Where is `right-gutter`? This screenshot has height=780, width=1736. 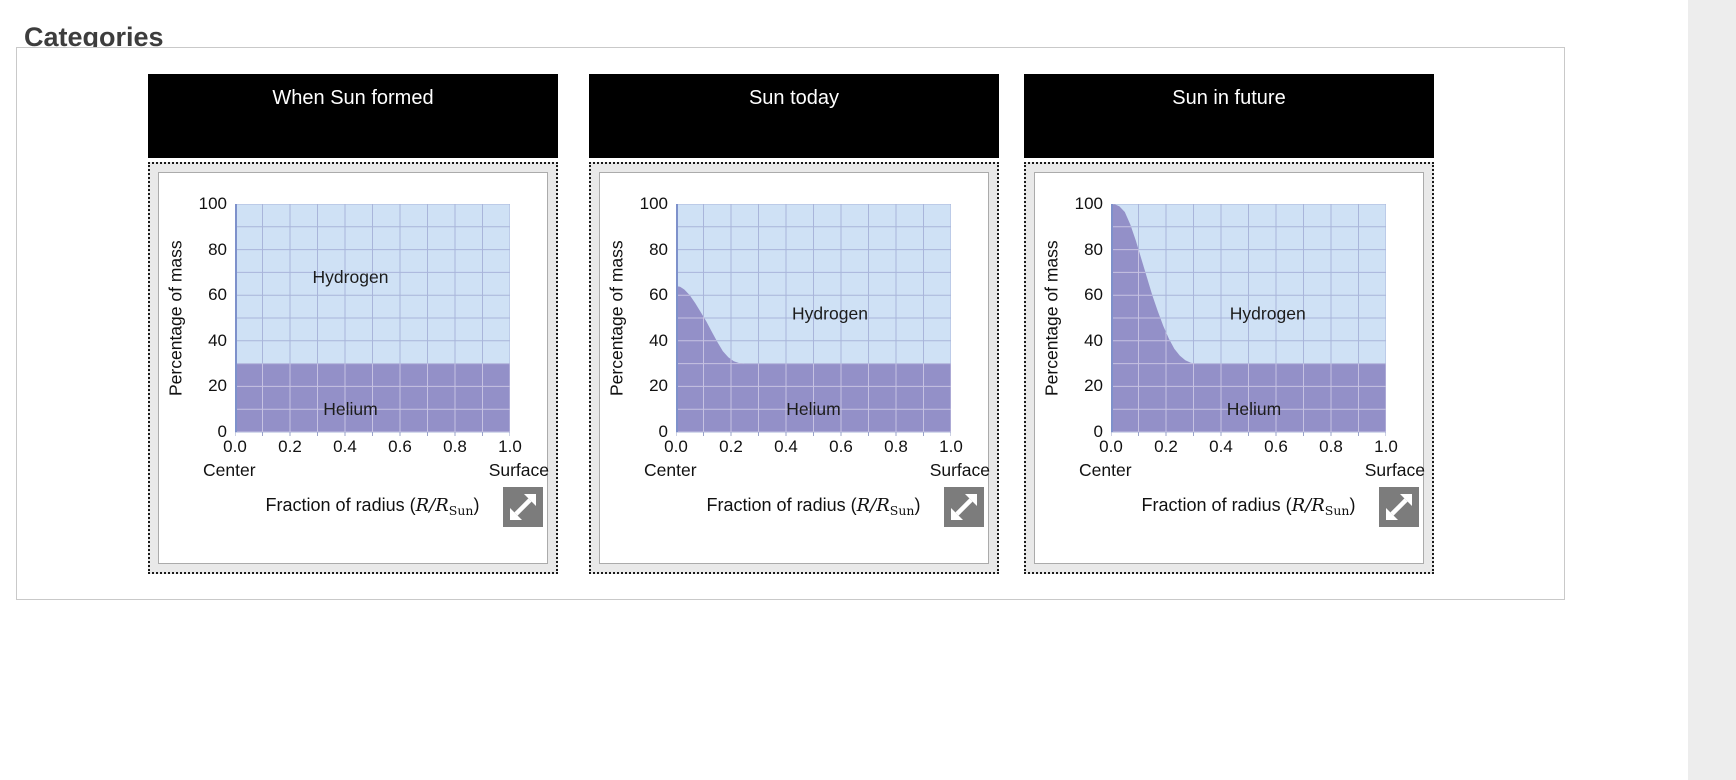
right-gutter is located at coordinates (1712, 390).